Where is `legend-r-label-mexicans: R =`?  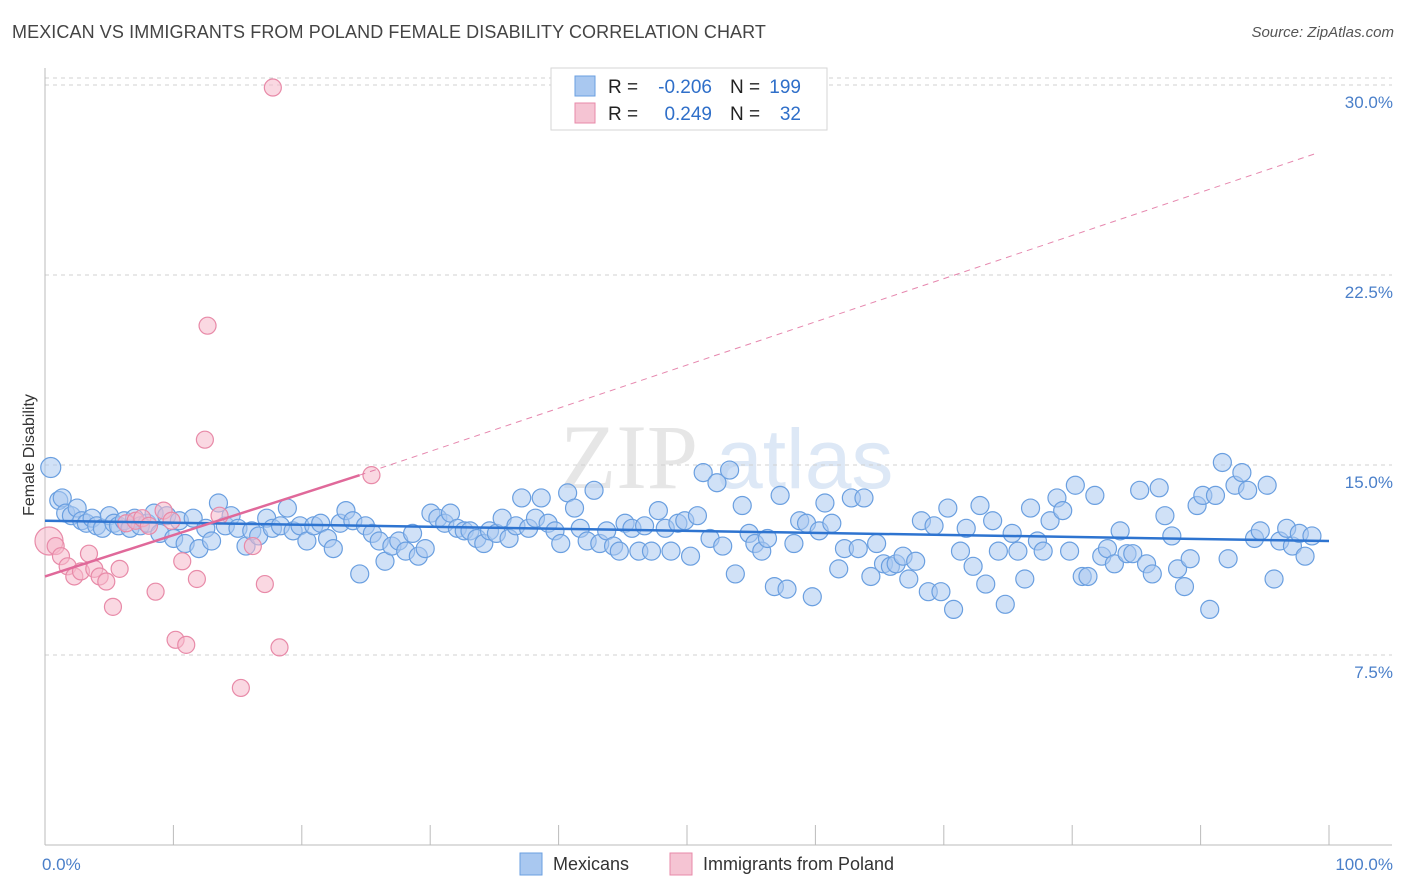
legend-r-label-mexicans: R = is located at coordinates (623, 87).